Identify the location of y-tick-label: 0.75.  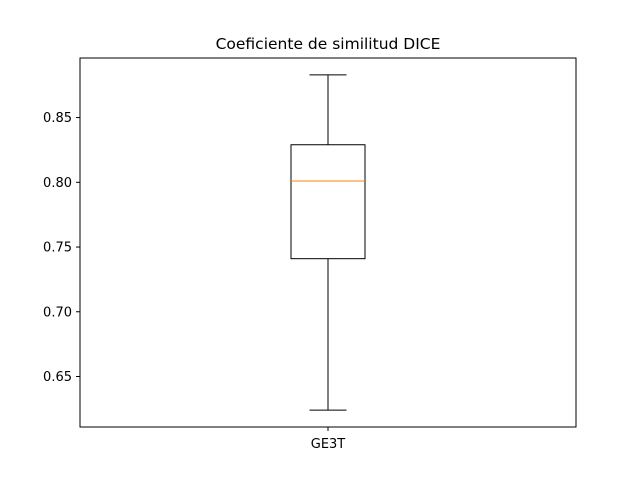
(57, 248).